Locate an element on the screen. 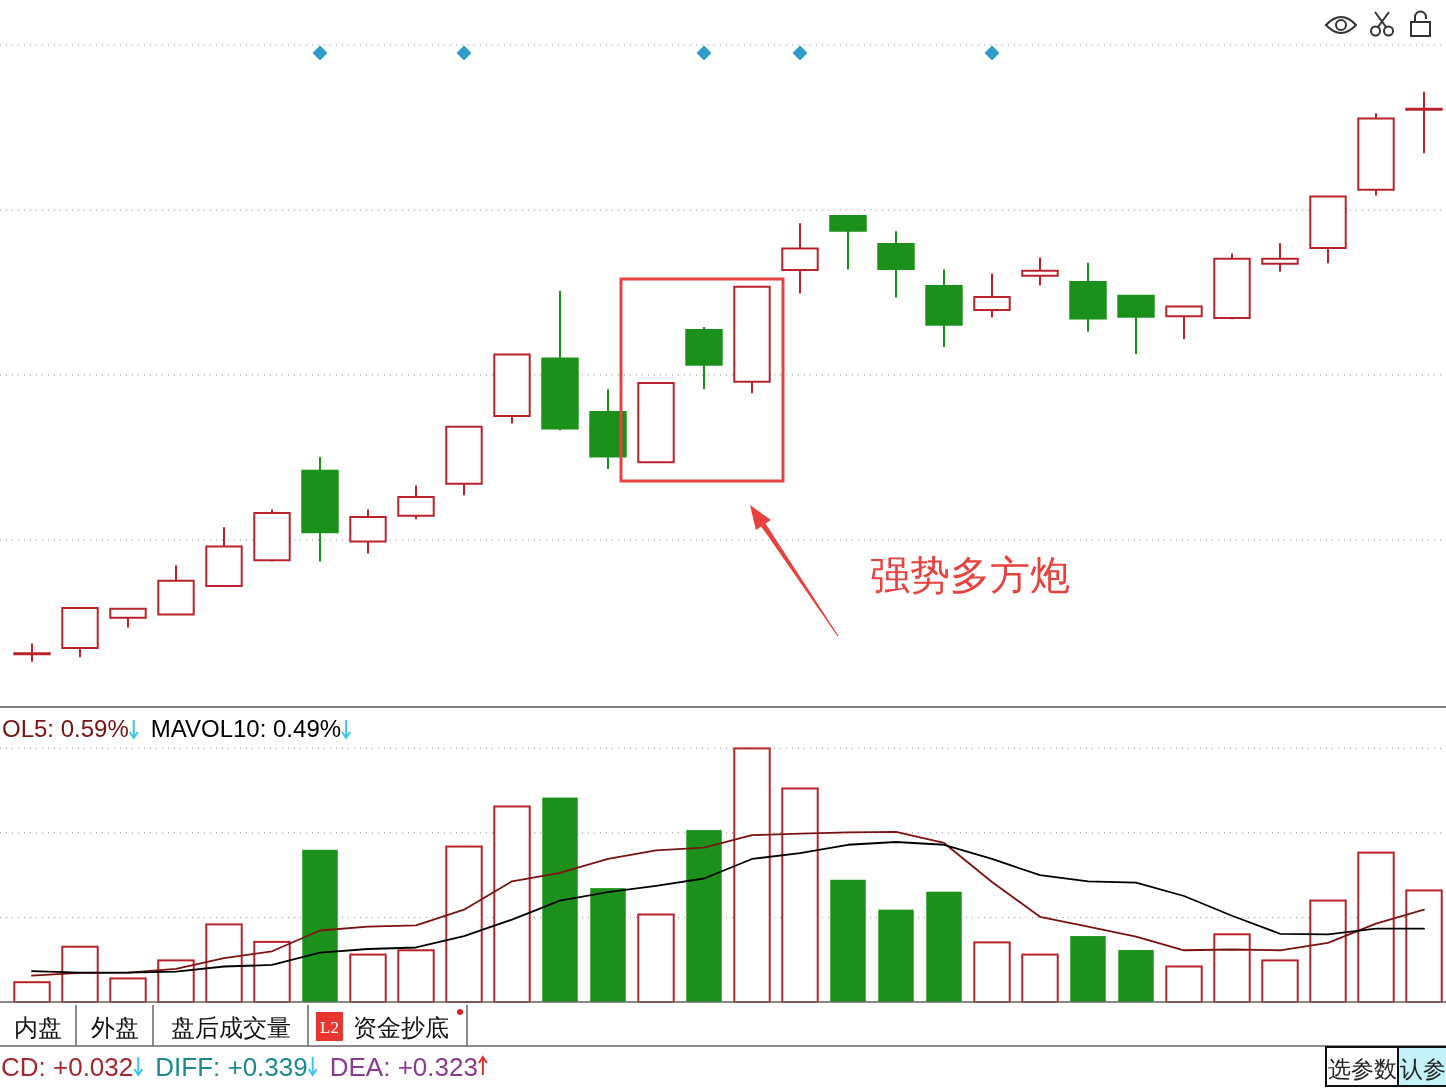 The image size is (1446, 1088). text: CD: +0.032 is located at coordinates (67, 1067).